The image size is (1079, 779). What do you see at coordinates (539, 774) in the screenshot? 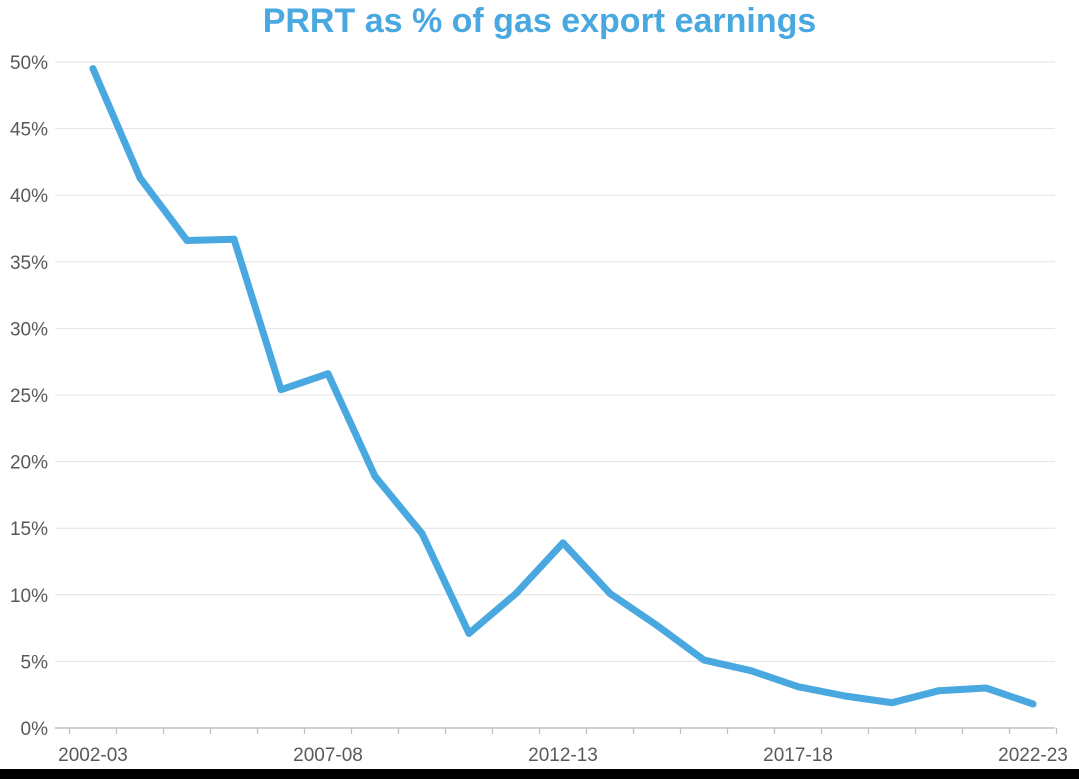
I see `bottom-border` at bounding box center [539, 774].